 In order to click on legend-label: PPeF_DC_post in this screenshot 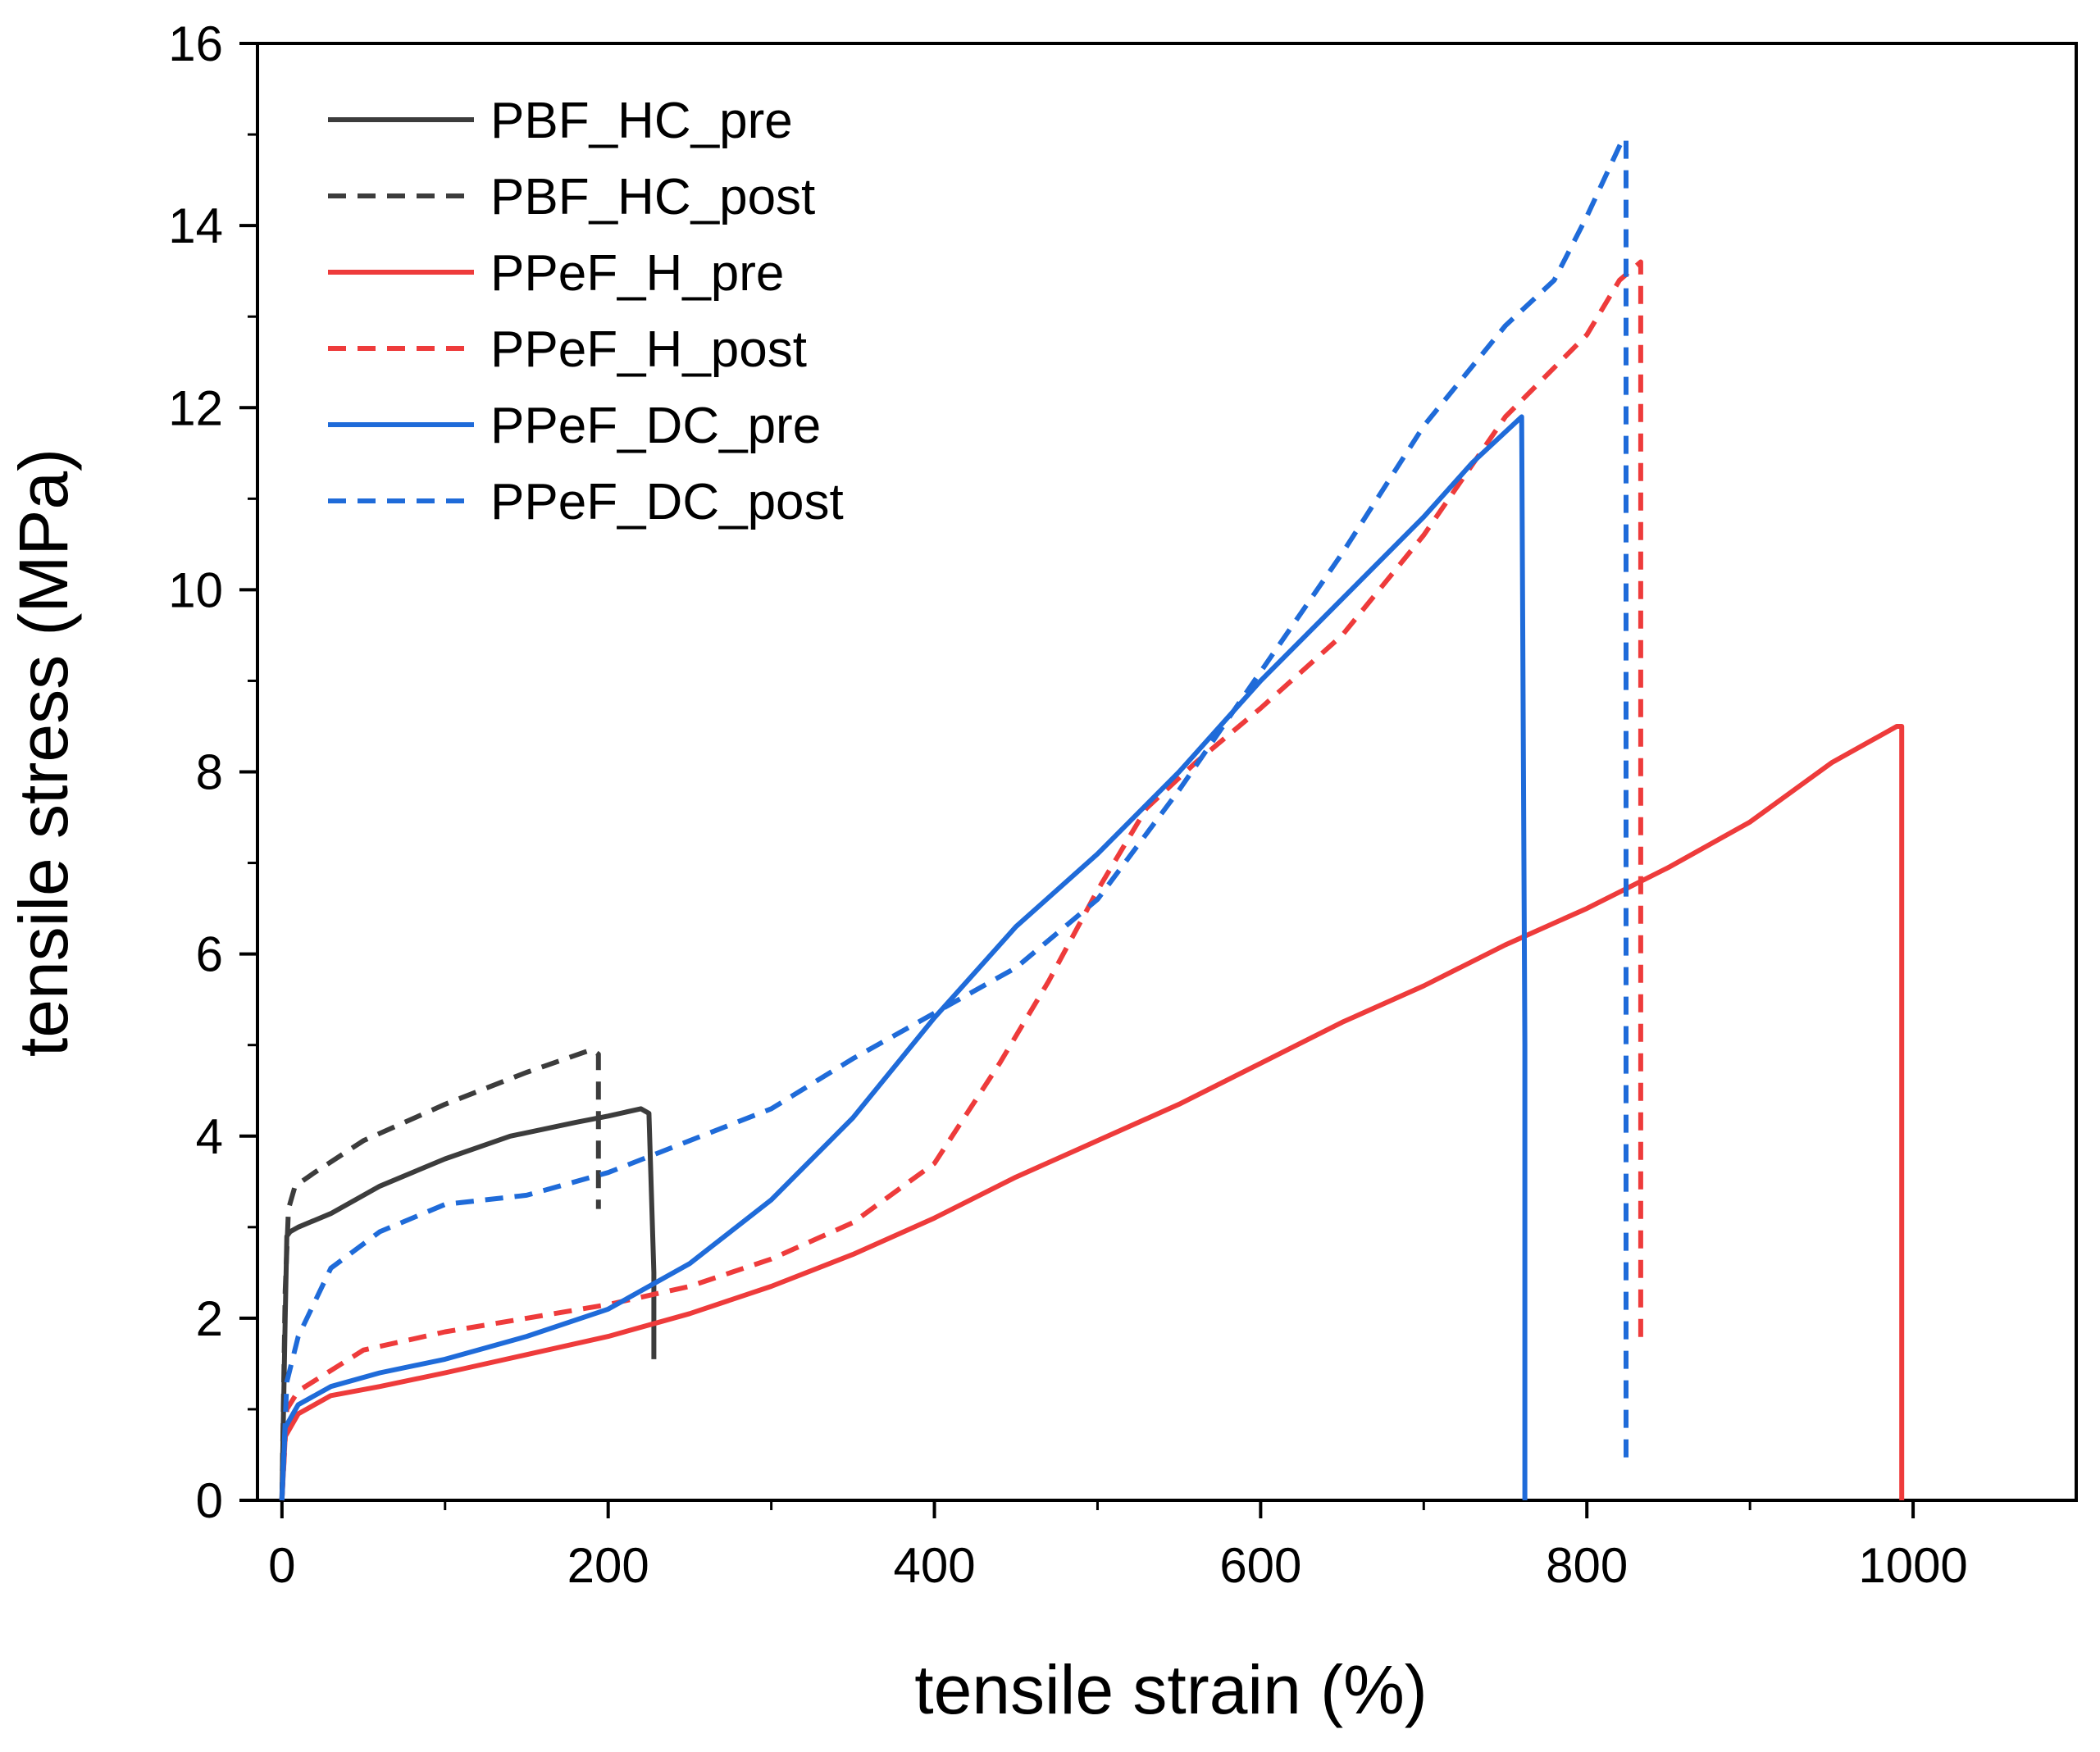, I will do `click(667, 502)`.